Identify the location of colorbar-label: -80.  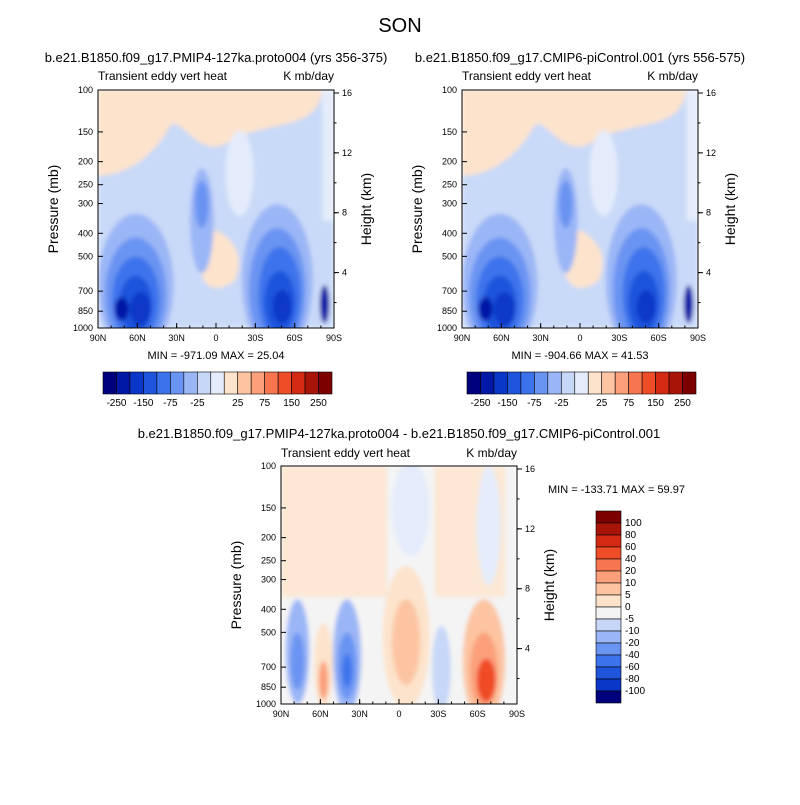
(632, 679).